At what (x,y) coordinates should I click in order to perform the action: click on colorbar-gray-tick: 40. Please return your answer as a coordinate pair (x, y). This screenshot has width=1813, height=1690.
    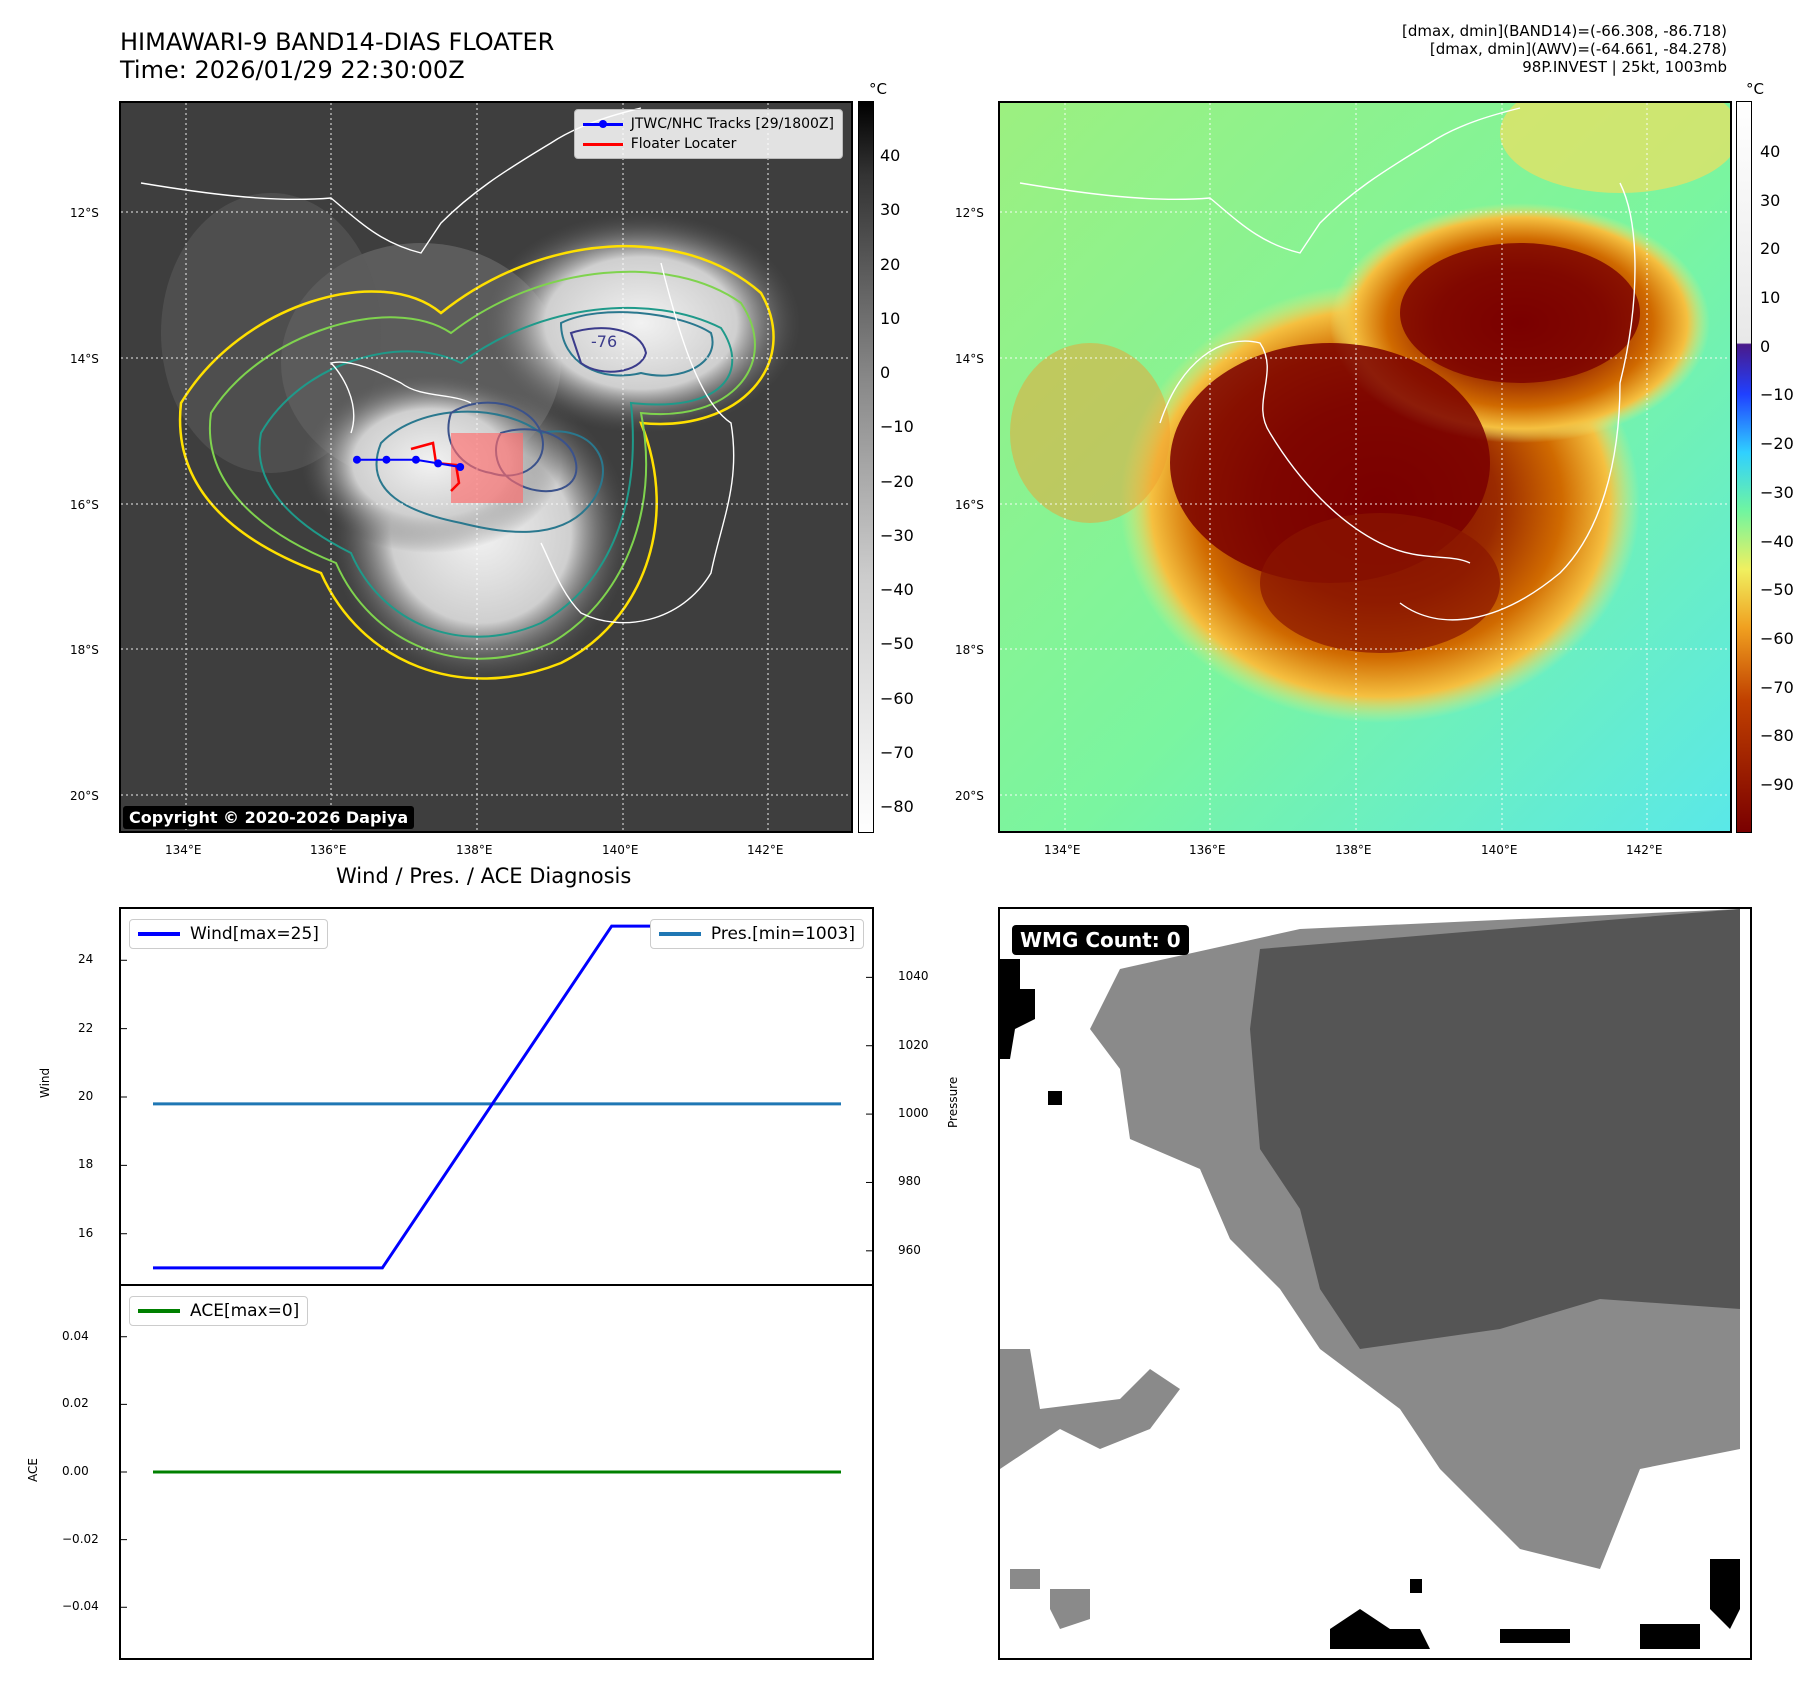
    Looking at the image, I should click on (890, 155).